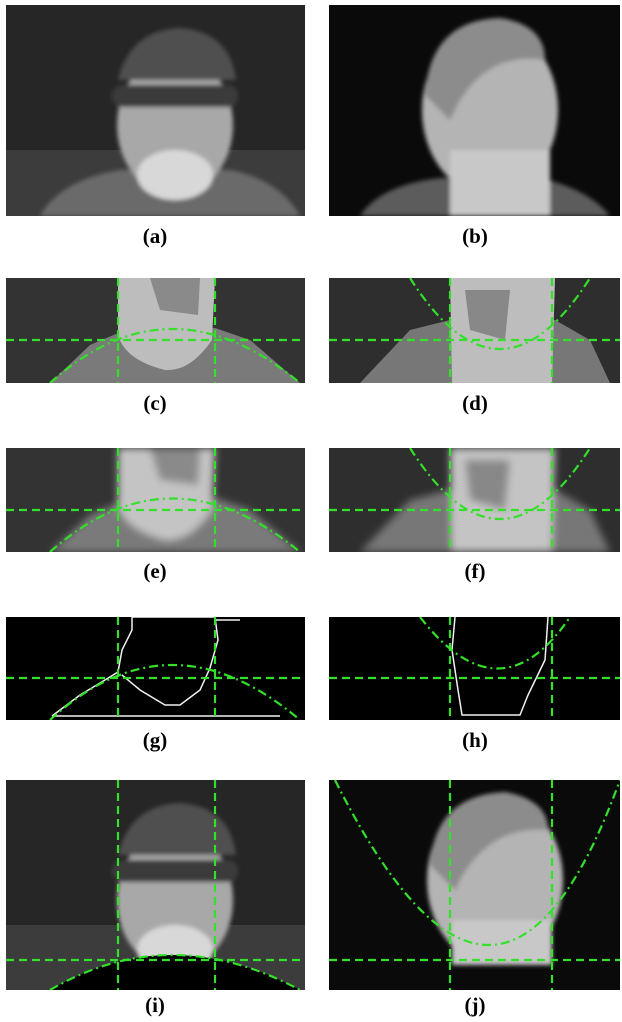 The height and width of the screenshot is (1022, 622). Describe the element at coordinates (154, 571) in the screenshot. I see `panel-label: (e)` at that location.